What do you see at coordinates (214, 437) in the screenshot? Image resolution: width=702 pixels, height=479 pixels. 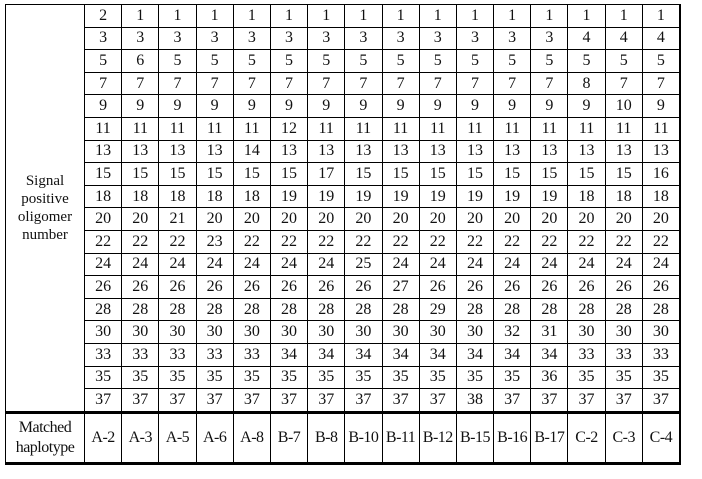 I see `haplotype-cell: A-6` at bounding box center [214, 437].